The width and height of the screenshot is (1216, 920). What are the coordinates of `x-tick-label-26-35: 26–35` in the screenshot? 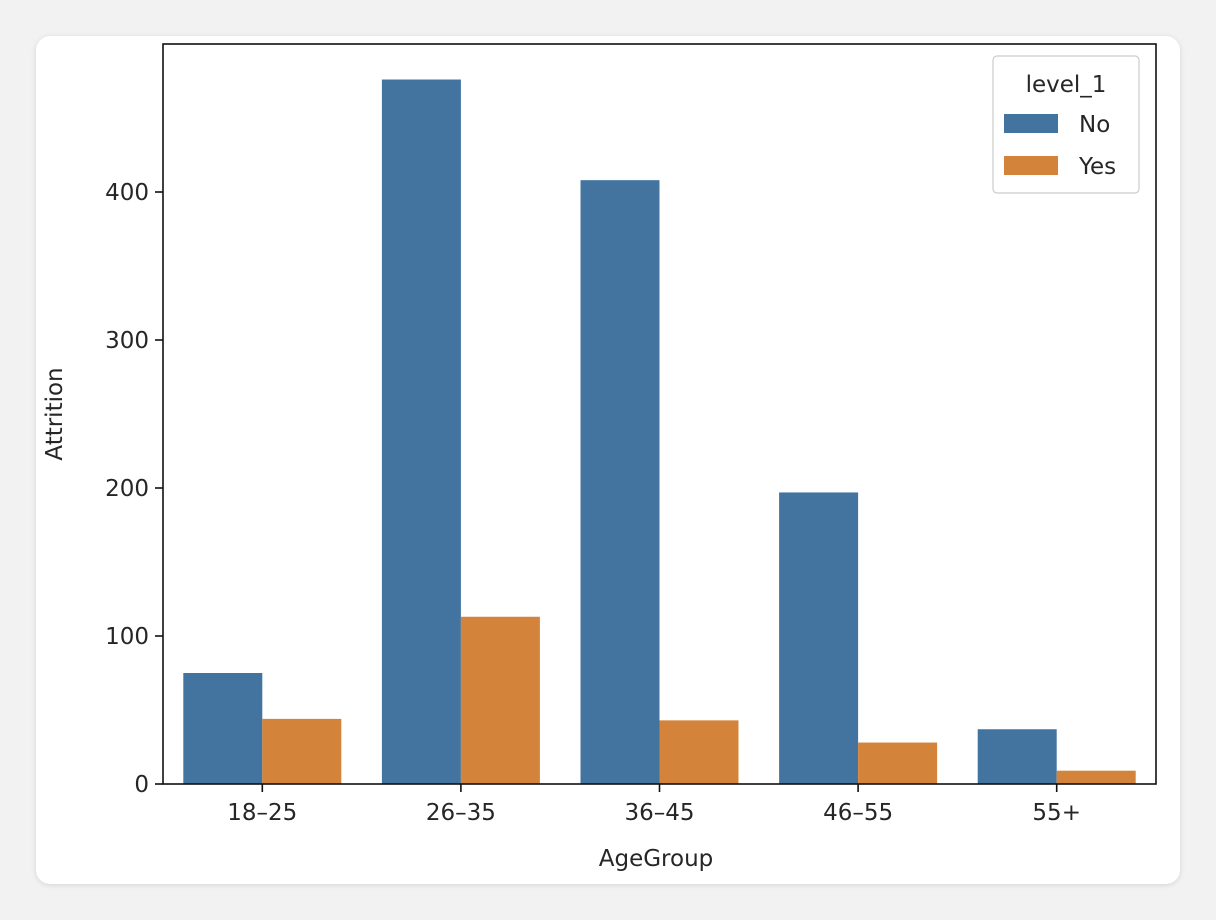 It's located at (461, 813).